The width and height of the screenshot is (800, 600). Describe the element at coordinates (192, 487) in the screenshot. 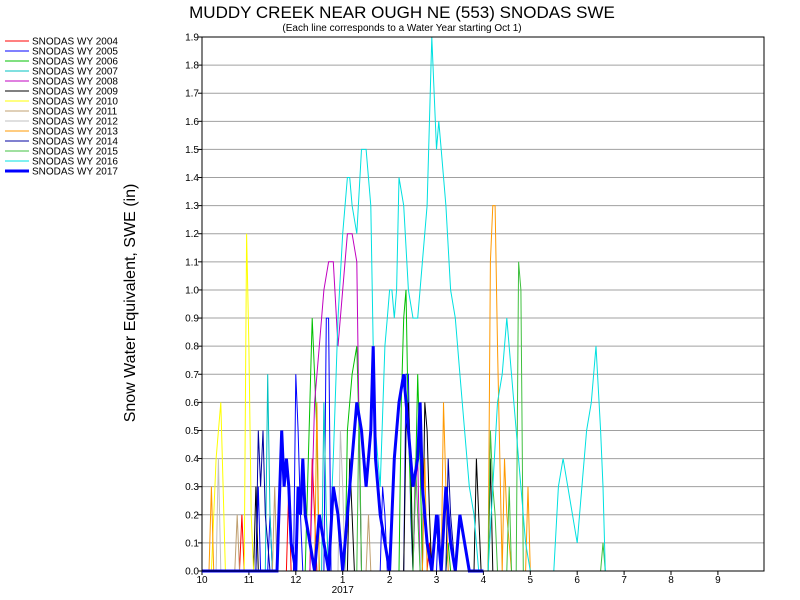

I see `y-tick-label: 0.3` at that location.